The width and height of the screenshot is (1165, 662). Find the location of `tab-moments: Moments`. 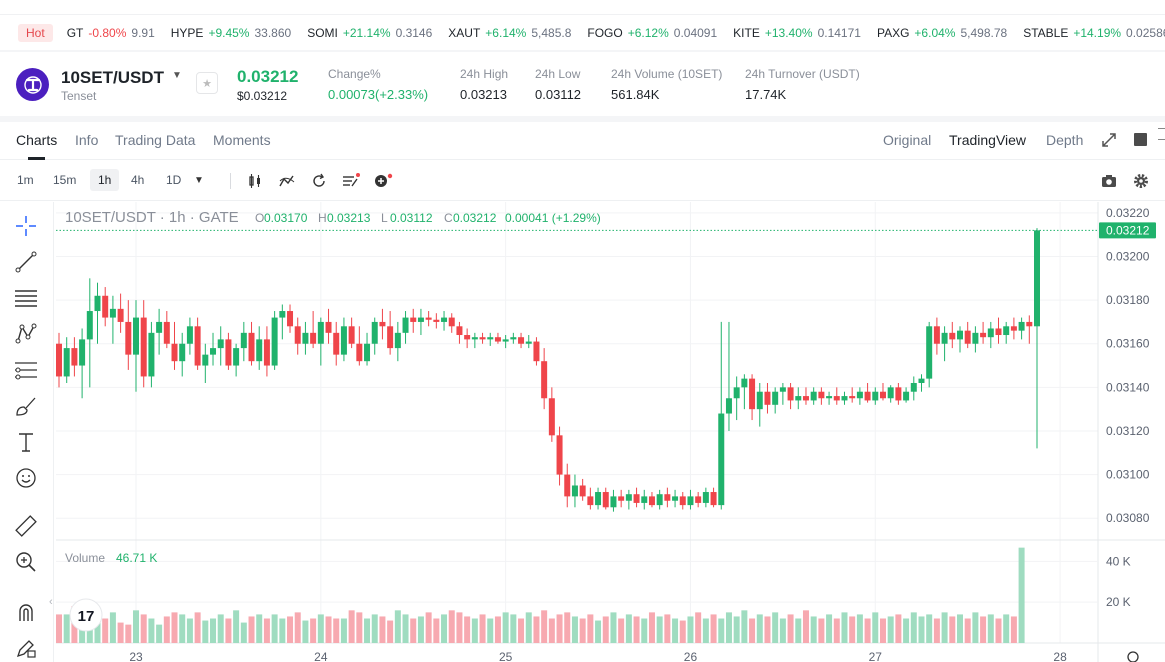

tab-moments: Moments is located at coordinates (242, 140).